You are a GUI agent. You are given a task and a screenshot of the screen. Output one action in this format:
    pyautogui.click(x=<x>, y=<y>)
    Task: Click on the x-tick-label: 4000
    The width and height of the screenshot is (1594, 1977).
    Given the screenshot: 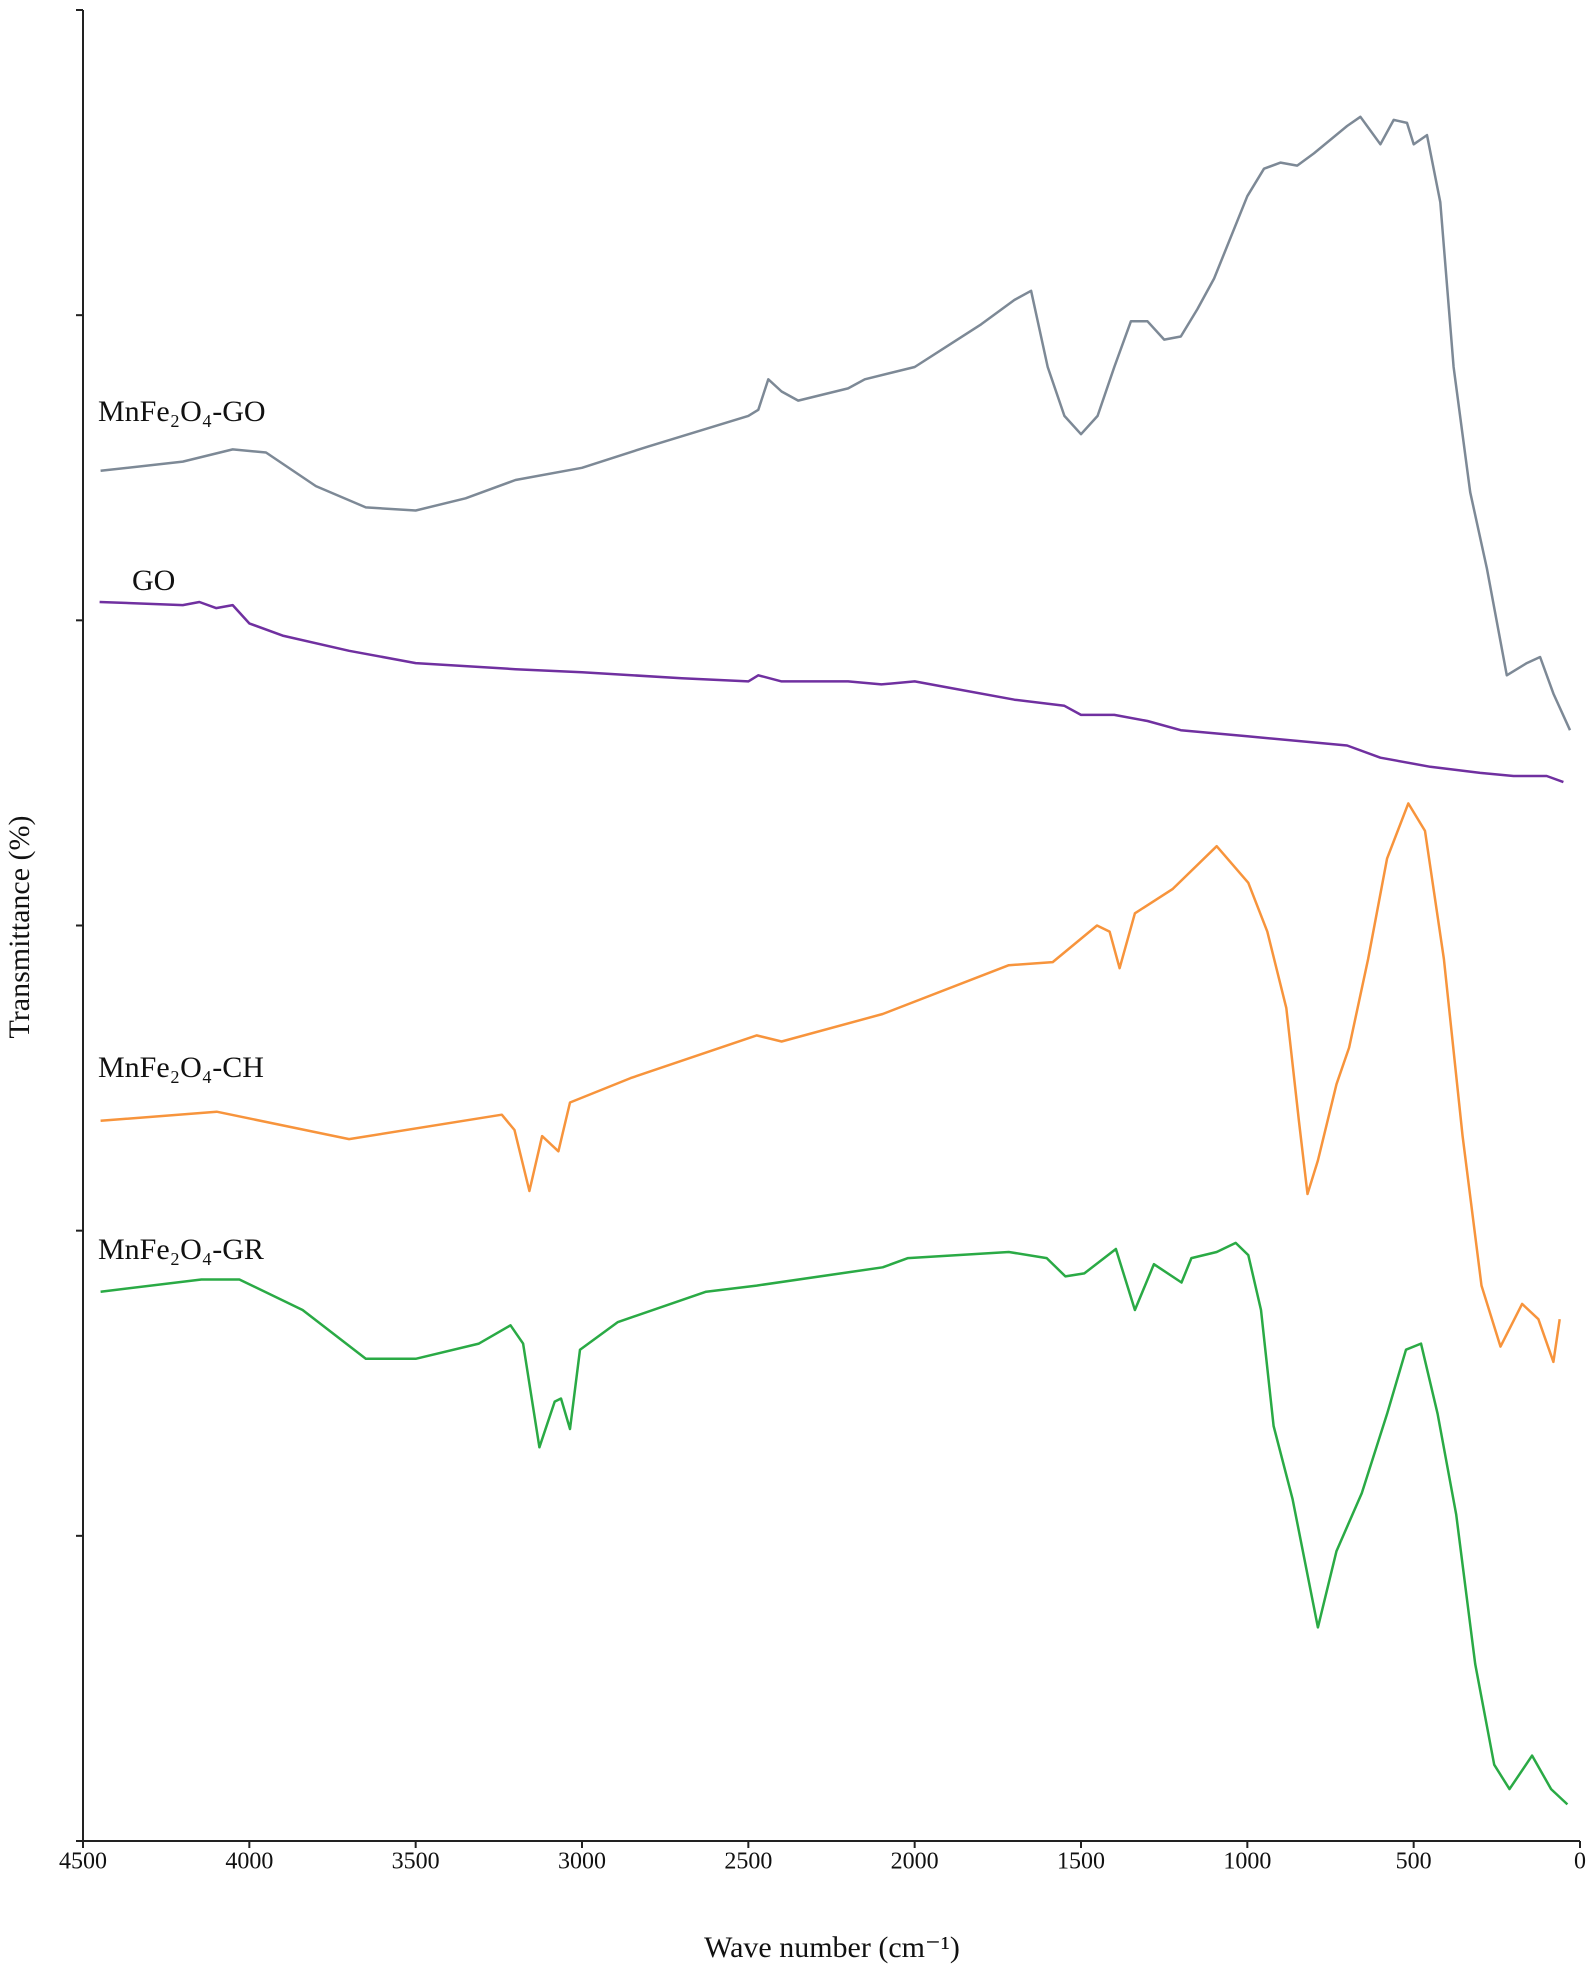 What is the action you would take?
    pyautogui.click(x=249, y=1862)
    